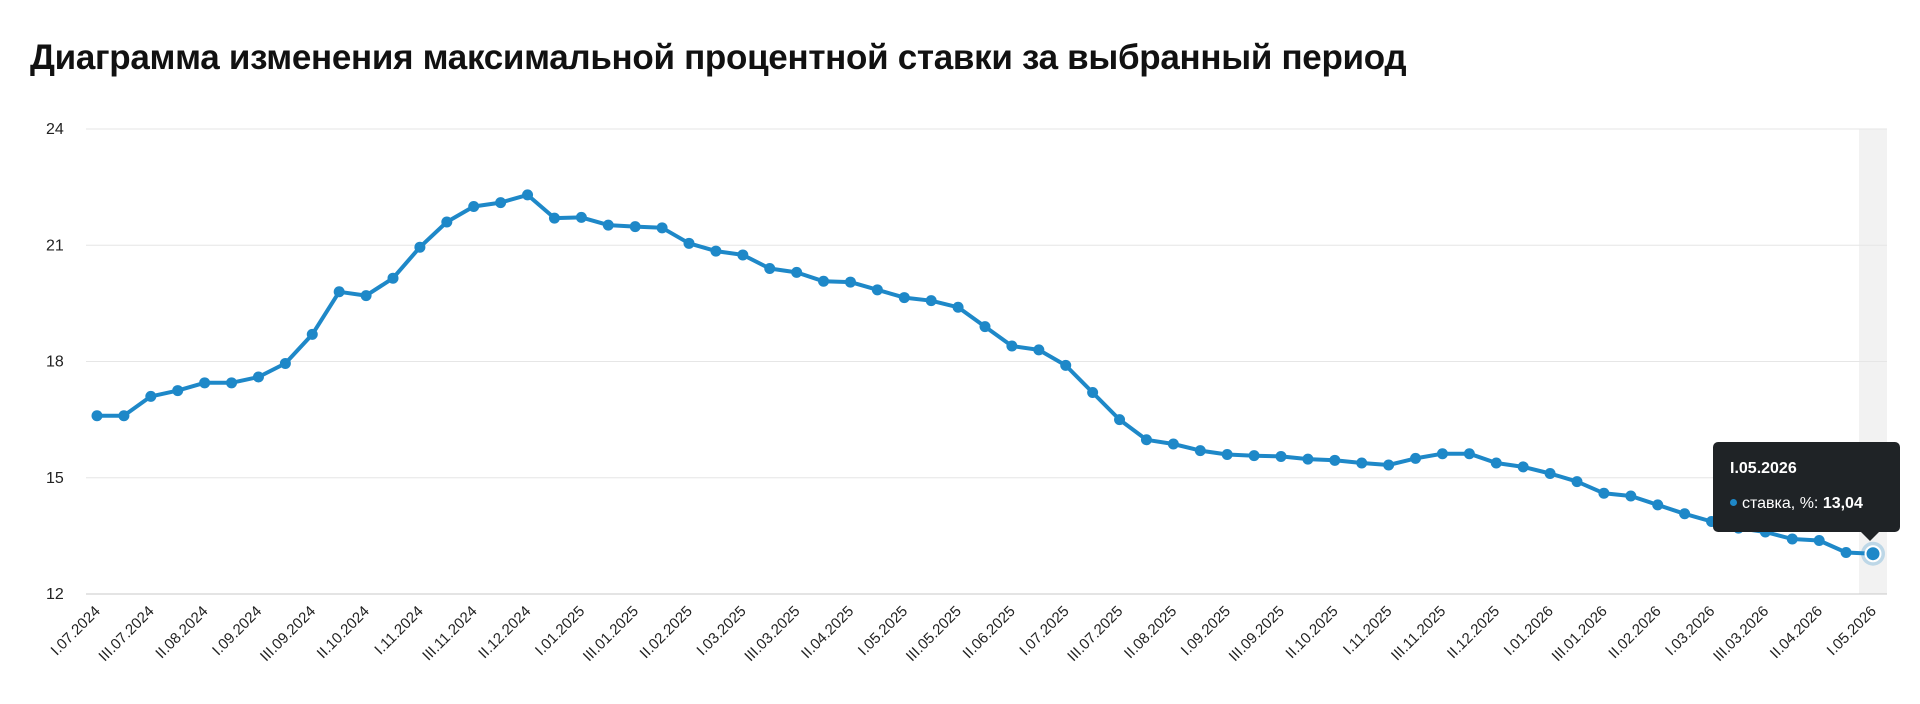 The image size is (1920, 704). I want to click on x-tick-label: II.02.2026, so click(1634, 632).